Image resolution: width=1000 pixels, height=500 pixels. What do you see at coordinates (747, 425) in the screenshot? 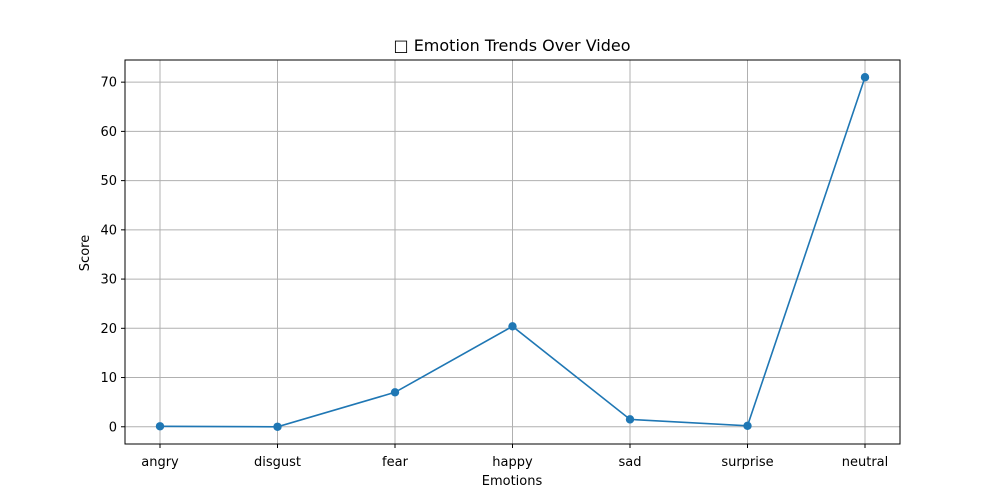
I see `data-point-surprise` at bounding box center [747, 425].